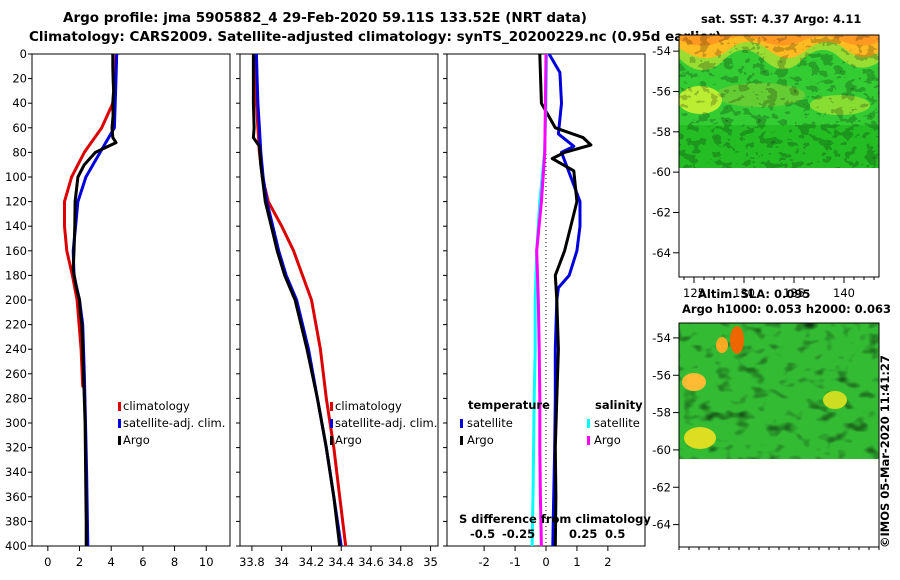 The image size is (900, 580). I want to click on x-tick-label: -2, so click(483, 562).